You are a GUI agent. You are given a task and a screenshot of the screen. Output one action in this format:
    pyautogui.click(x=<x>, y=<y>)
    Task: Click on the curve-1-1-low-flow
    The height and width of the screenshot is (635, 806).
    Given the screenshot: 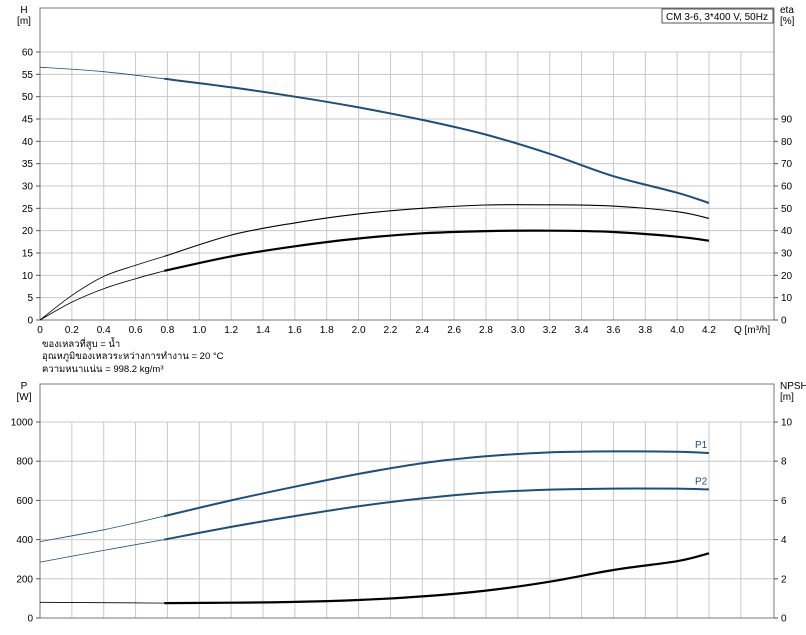 What is the action you would take?
    pyautogui.click(x=102, y=551)
    